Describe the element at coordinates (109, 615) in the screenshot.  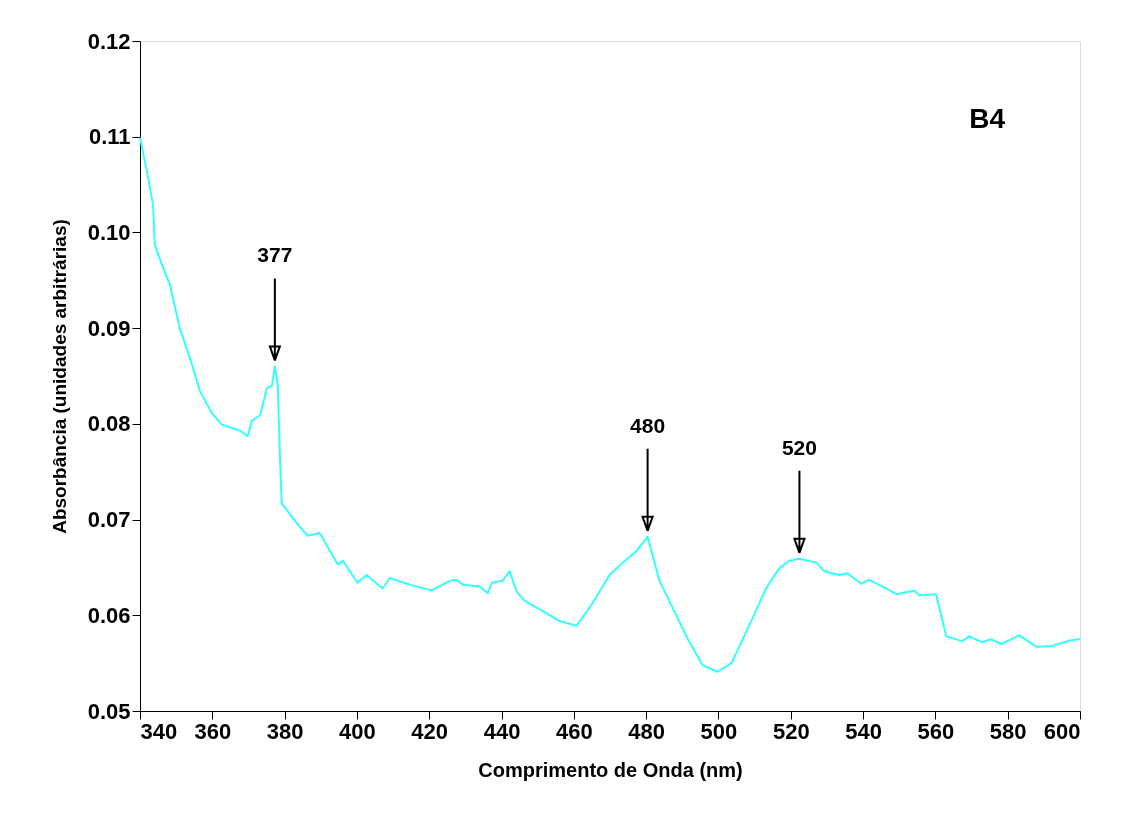
I see `y-tick-label: 0.06` at that location.